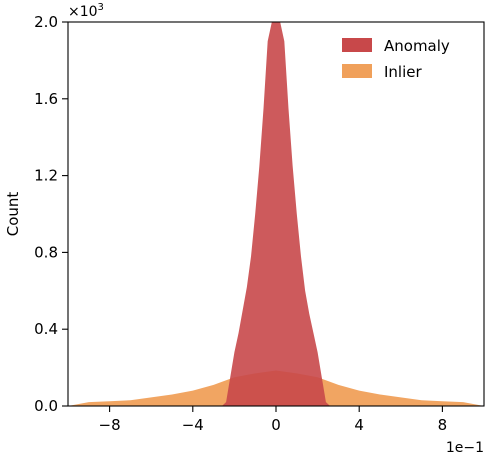 This screenshot has height=460, width=486. What do you see at coordinates (276, 425) in the screenshot?
I see `x-tick-label: 0` at bounding box center [276, 425].